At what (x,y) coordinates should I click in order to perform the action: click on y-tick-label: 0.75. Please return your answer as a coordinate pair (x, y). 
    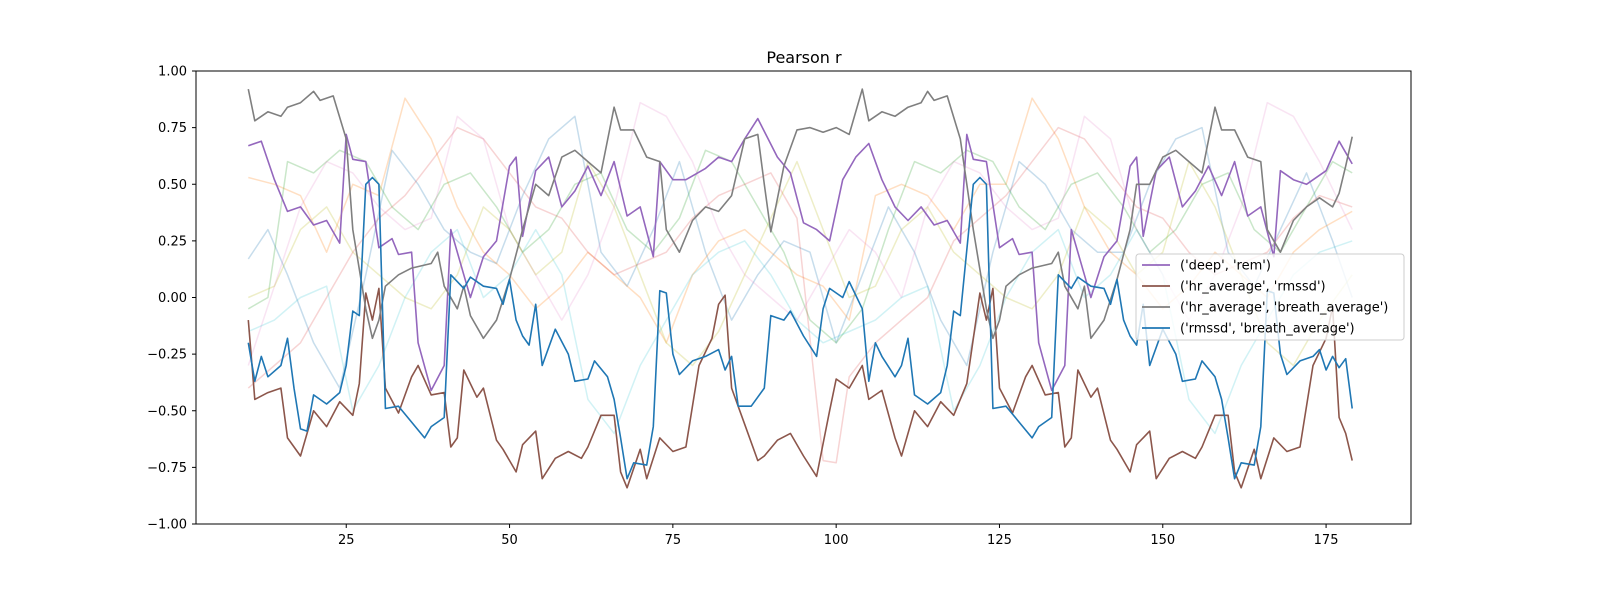
    Looking at the image, I should click on (172, 128).